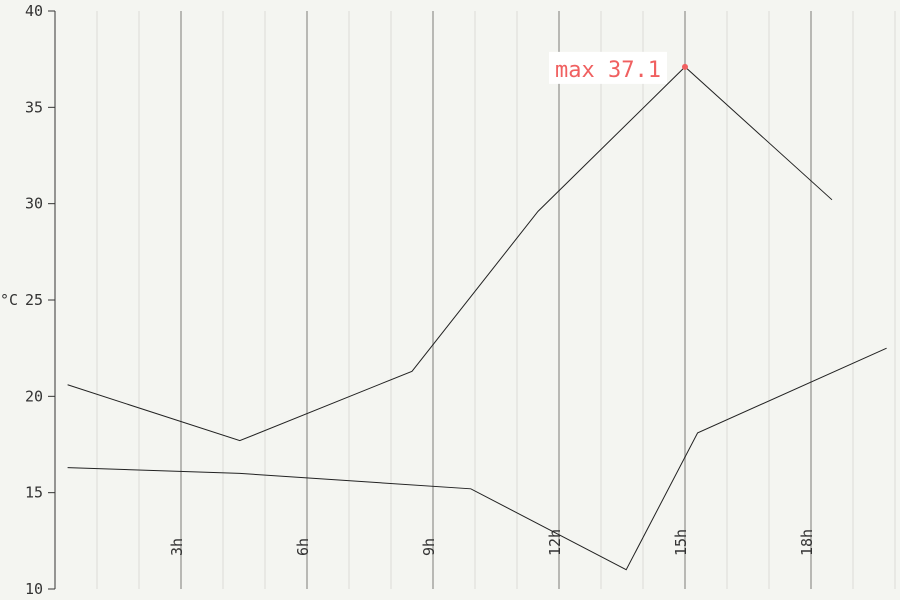  Describe the element at coordinates (34, 589) in the screenshot. I see `y-tick-label: 10` at that location.